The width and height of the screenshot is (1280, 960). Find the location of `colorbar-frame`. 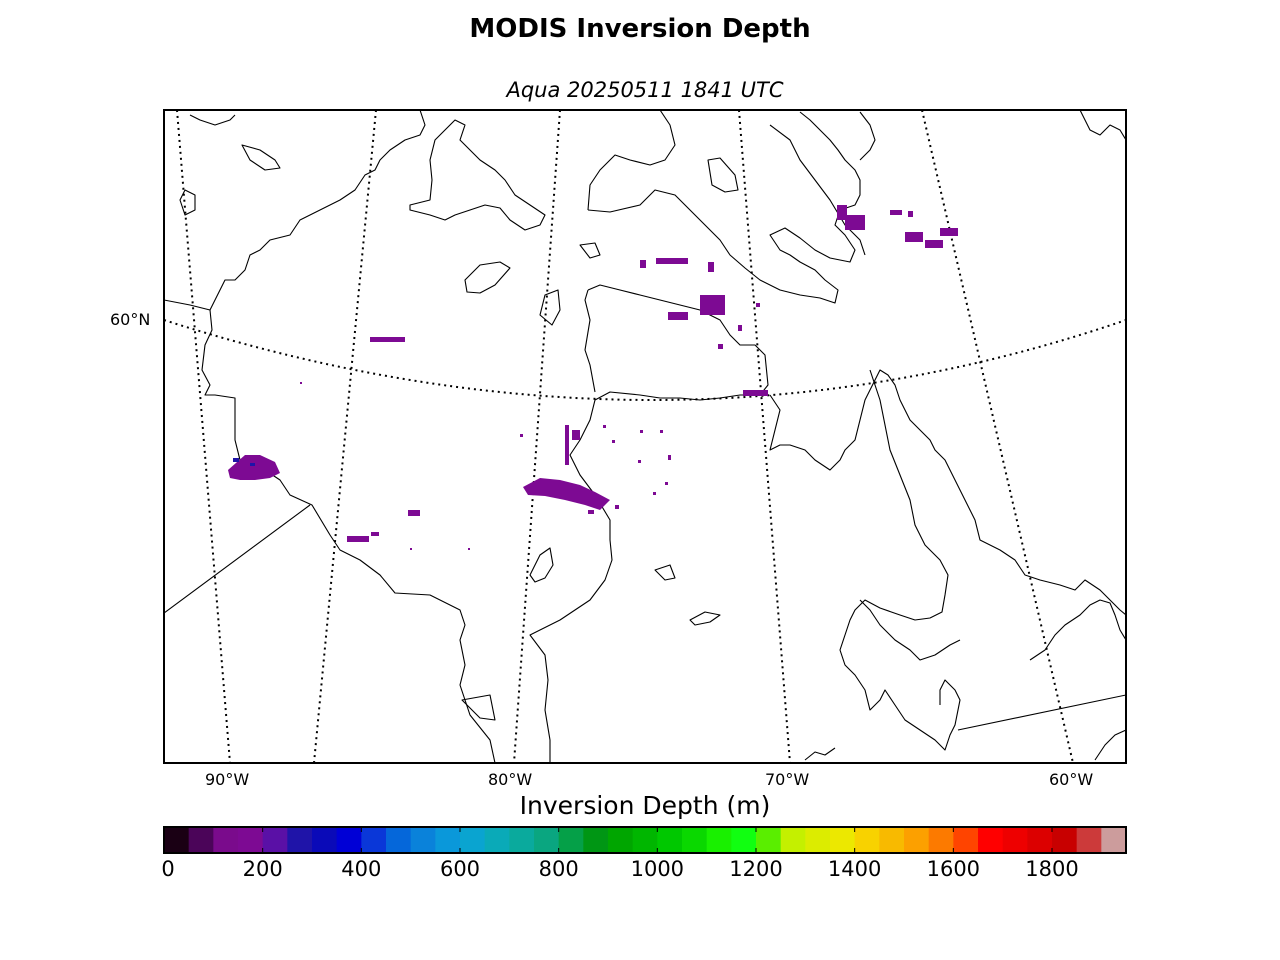

colorbar-frame is located at coordinates (645, 840).